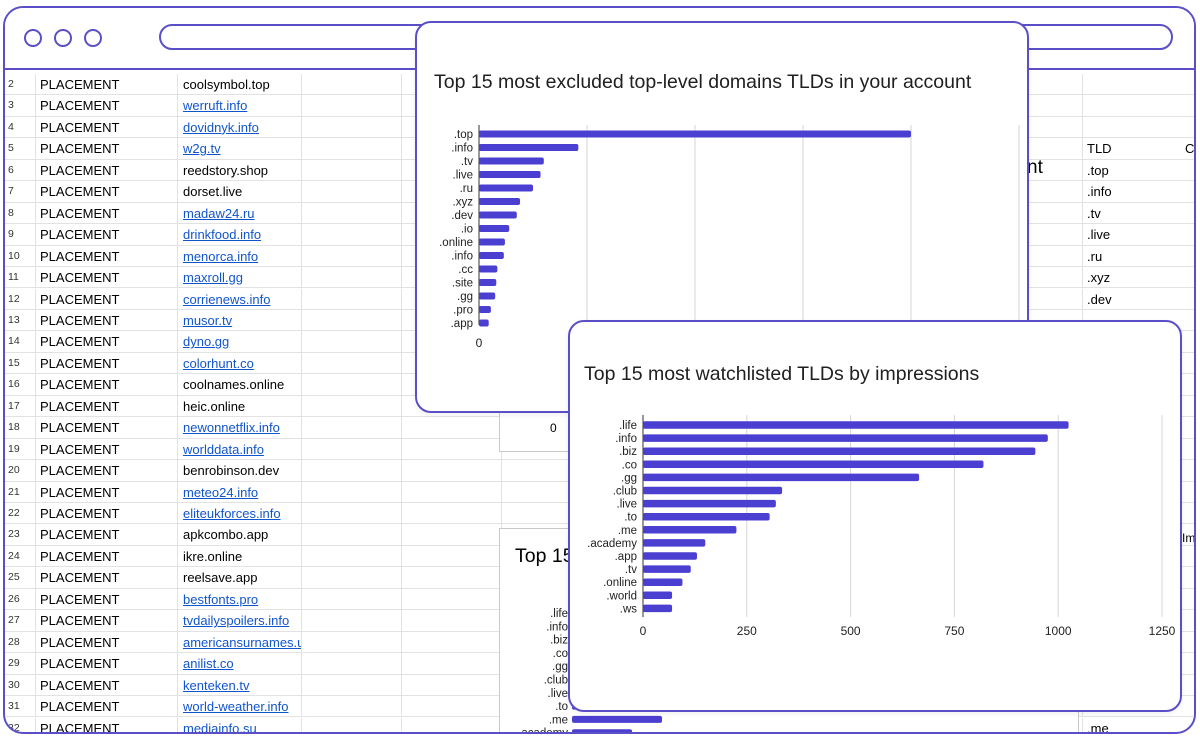 The height and width of the screenshot is (736, 1200). Describe the element at coordinates (1138, 235) in the screenshot. I see `tld-cell: .live` at that location.